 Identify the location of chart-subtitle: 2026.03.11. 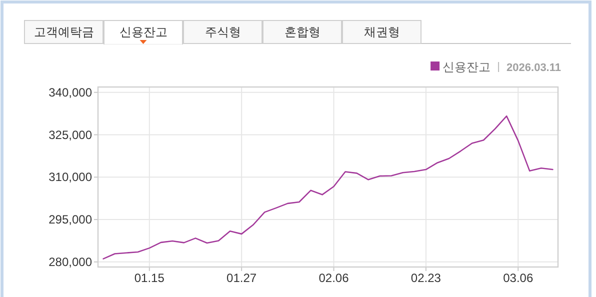
(533, 68).